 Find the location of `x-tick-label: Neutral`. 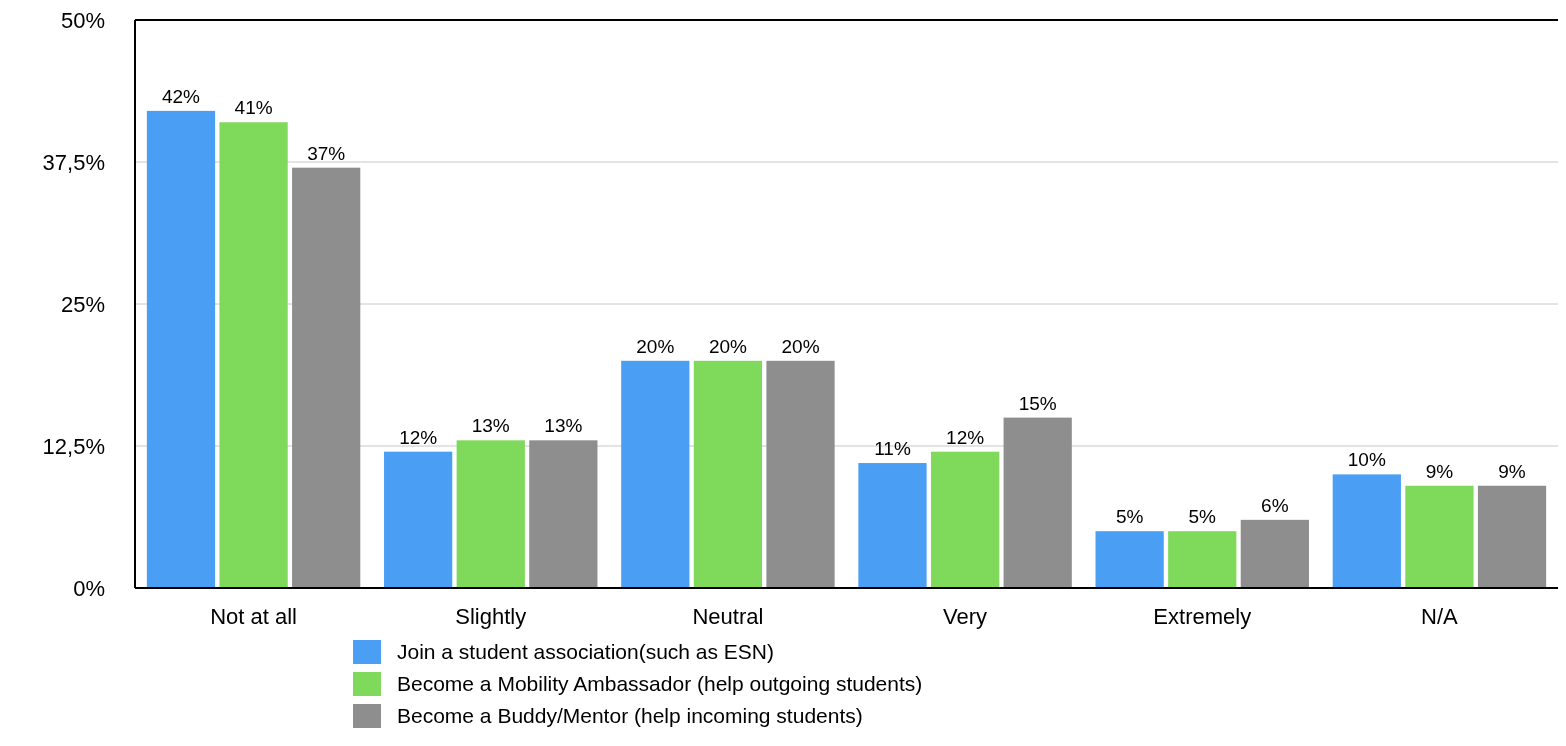

x-tick-label: Neutral is located at coordinates (728, 616).